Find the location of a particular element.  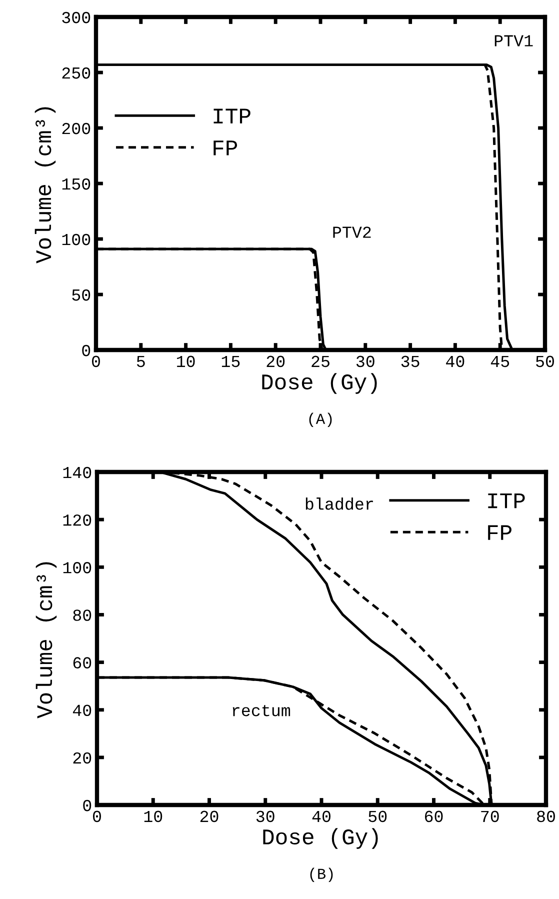

annotation: PTV2 is located at coordinates (352, 232).